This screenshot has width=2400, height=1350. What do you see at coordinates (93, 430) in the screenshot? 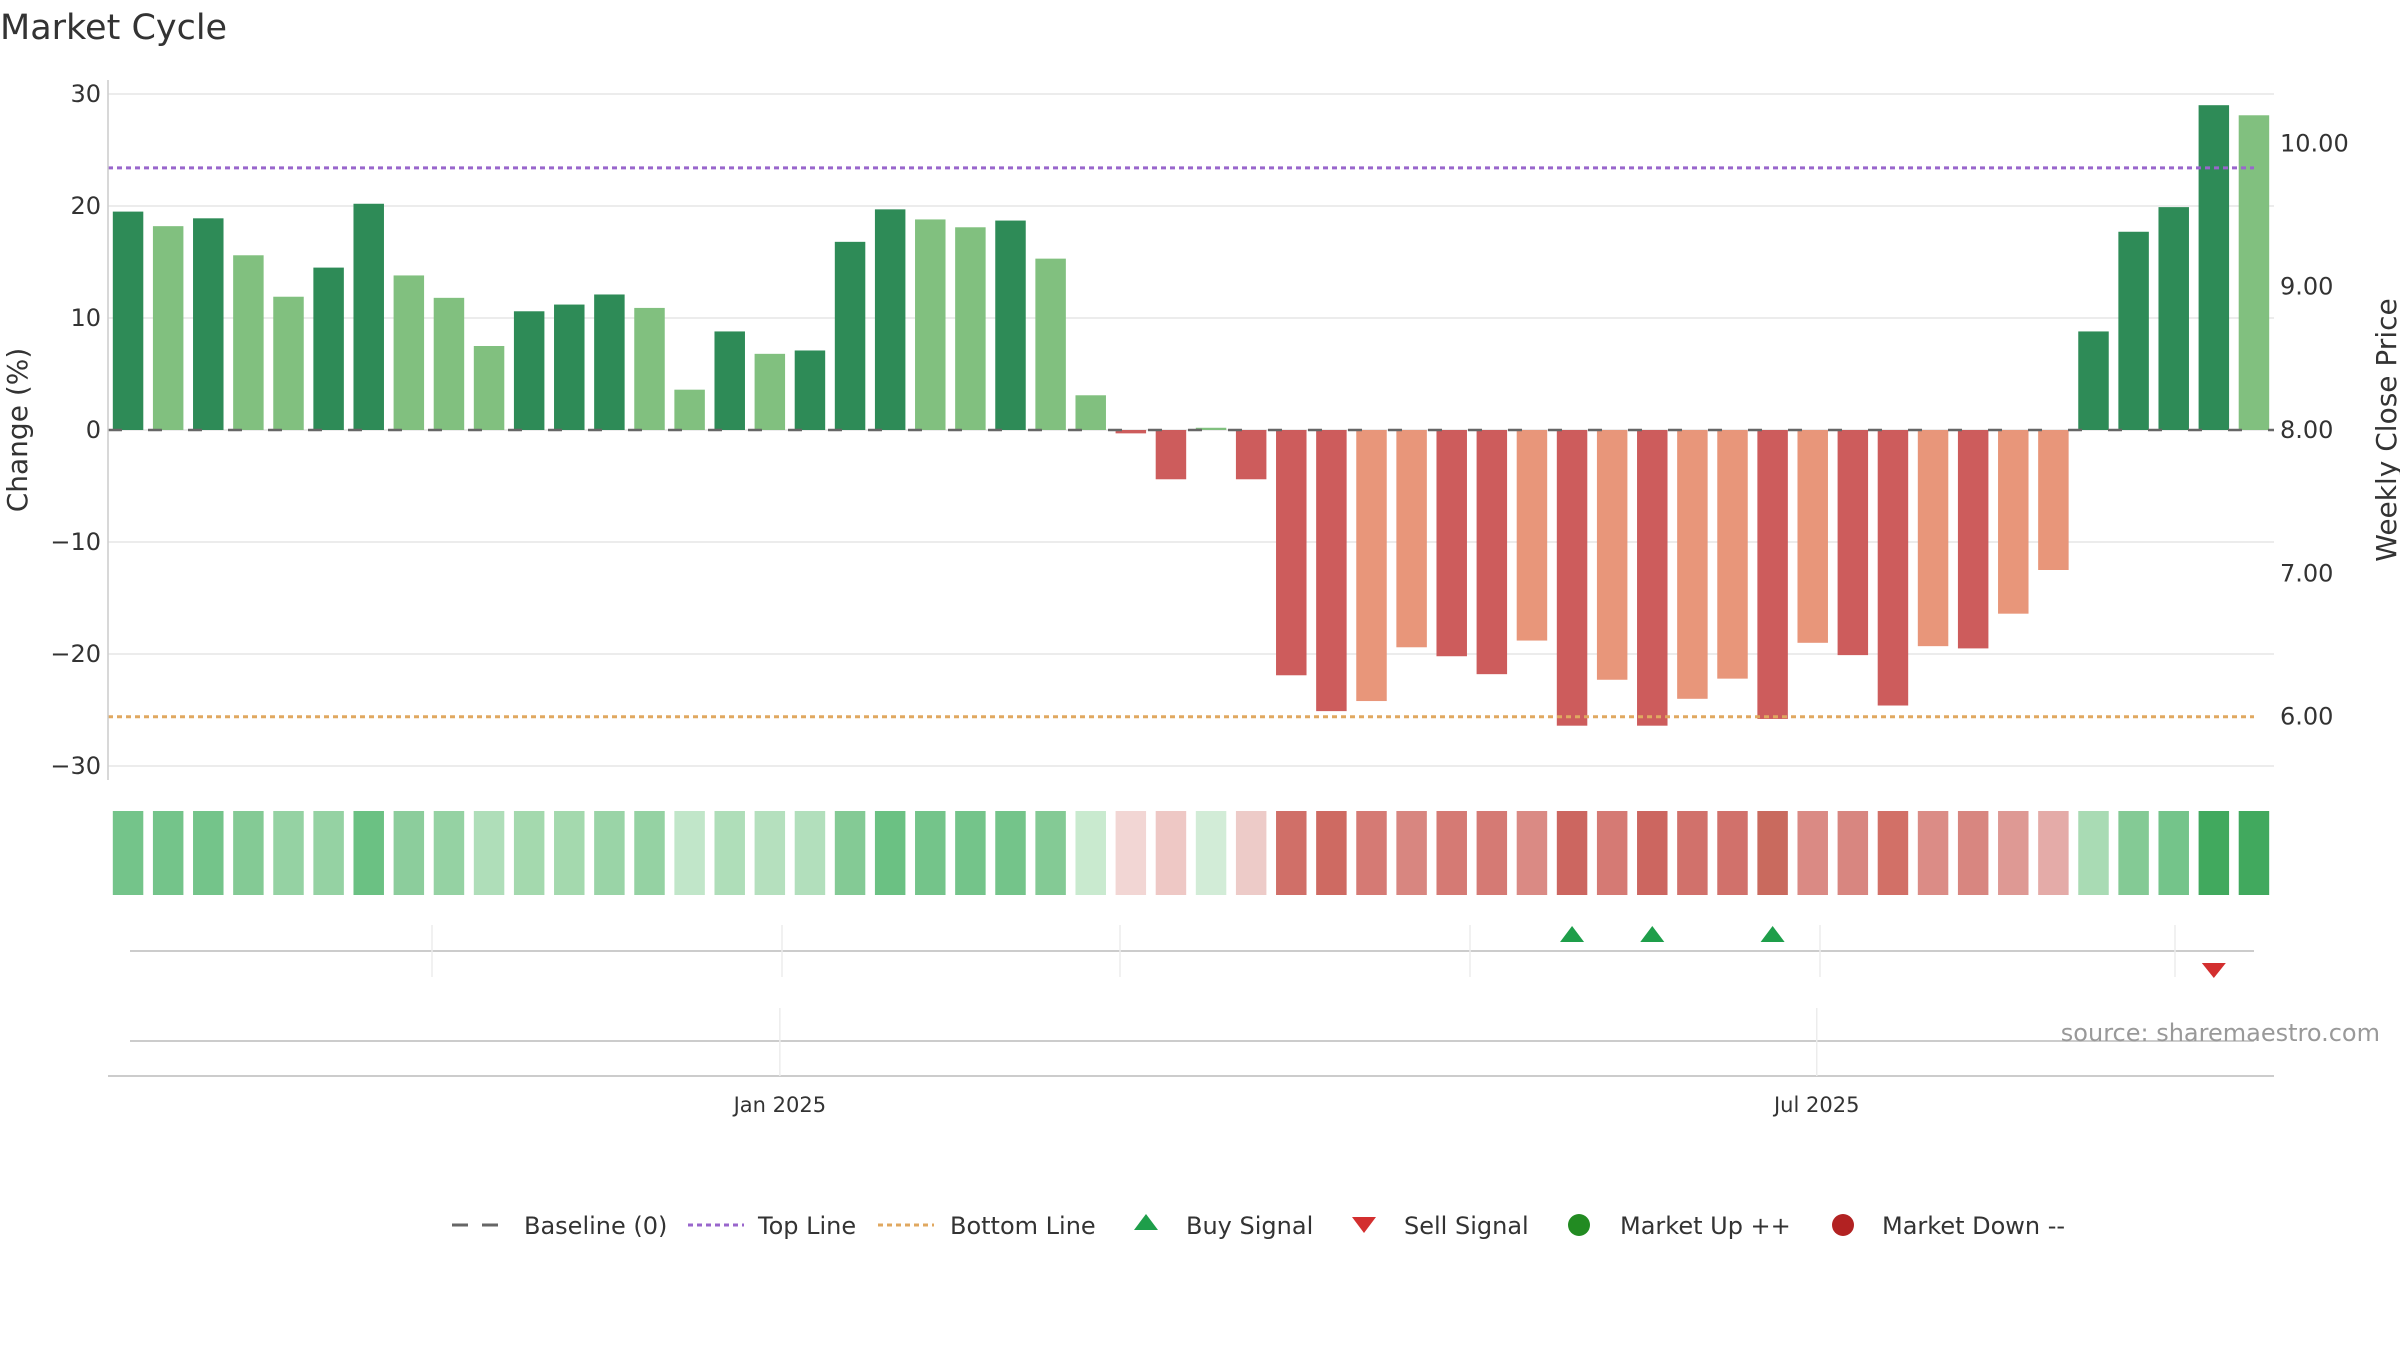
I see `y-tick-label-3: 0` at bounding box center [93, 430].